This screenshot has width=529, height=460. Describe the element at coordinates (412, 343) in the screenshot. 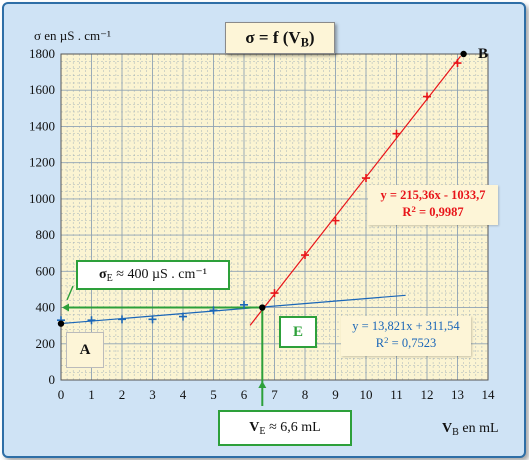

I see `blue-r2-value: = 0,7523` at that location.